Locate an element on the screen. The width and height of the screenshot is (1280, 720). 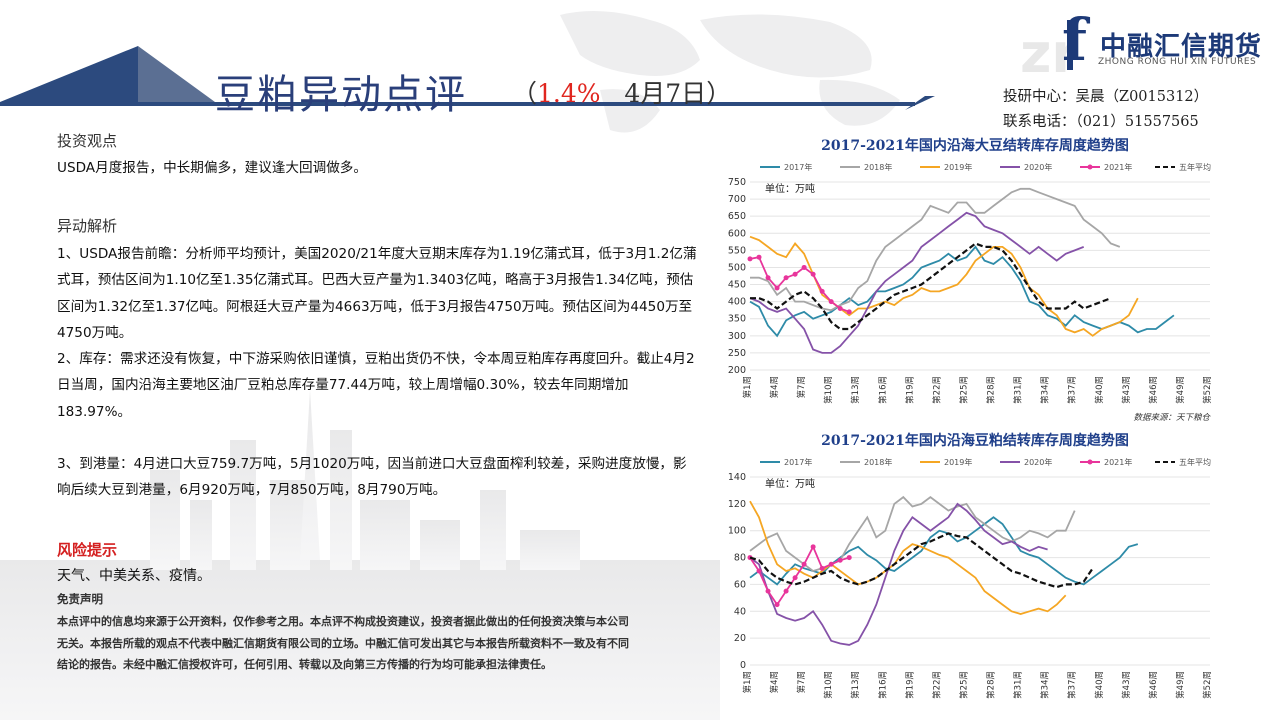
legend-item: 五年平均 is located at coordinates (1183, 167).